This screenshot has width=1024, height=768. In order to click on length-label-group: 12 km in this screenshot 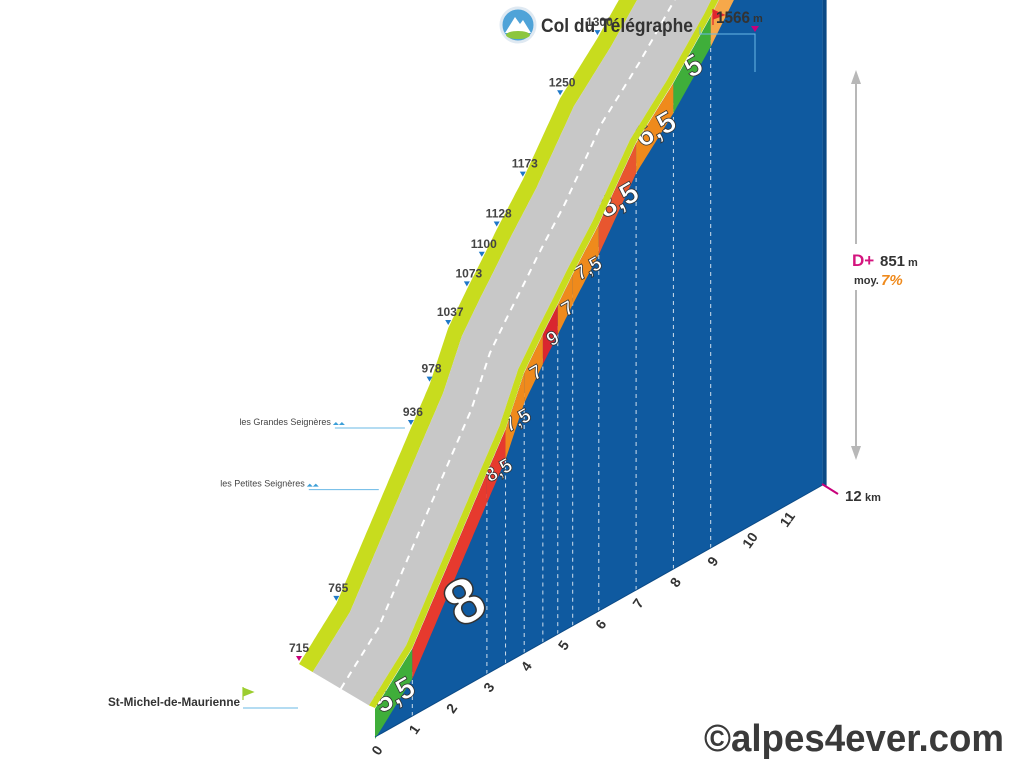, I will do `click(851, 494)`.